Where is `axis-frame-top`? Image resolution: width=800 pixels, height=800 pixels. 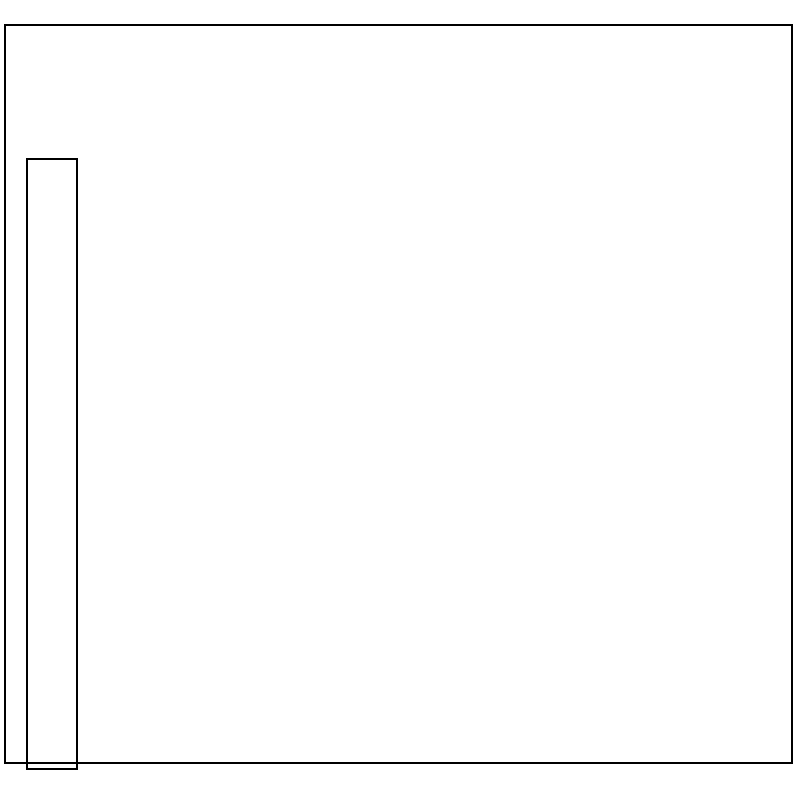 axis-frame-top is located at coordinates (398, 25).